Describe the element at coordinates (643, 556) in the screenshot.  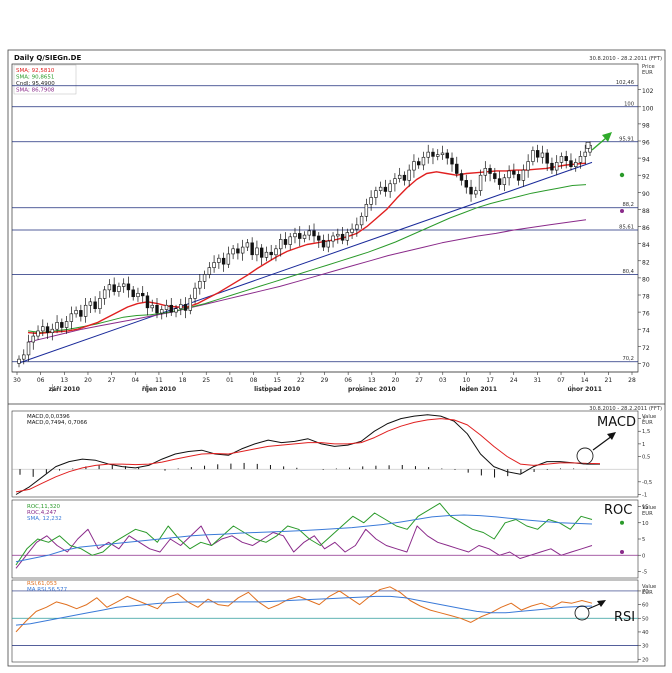
I see `roc-ytick-3: 0` at that location.